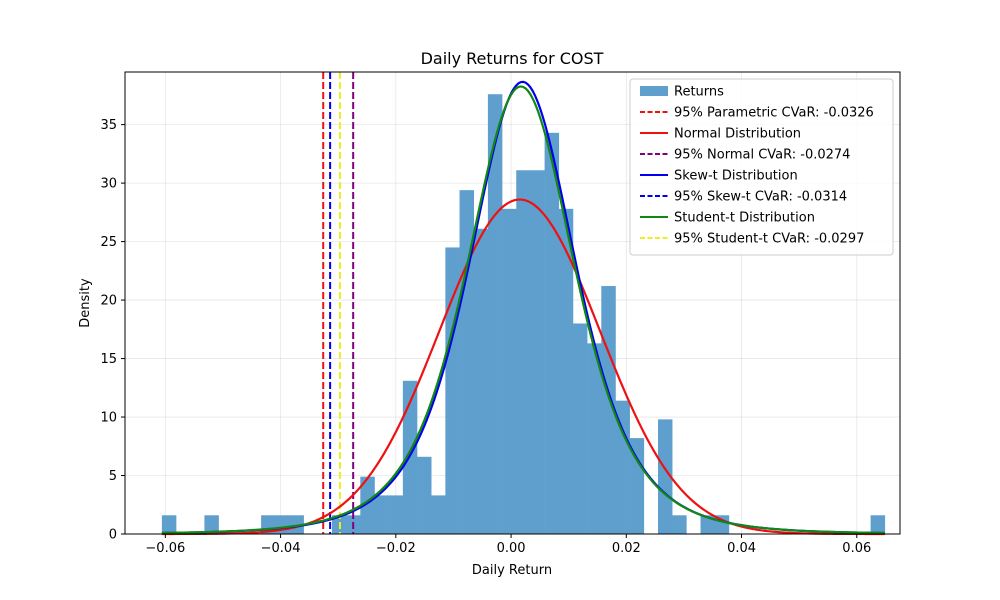  What do you see at coordinates (769, 239) in the screenshot?
I see `legend-label: 95% Student-t CVaR: -0.0297` at bounding box center [769, 239].